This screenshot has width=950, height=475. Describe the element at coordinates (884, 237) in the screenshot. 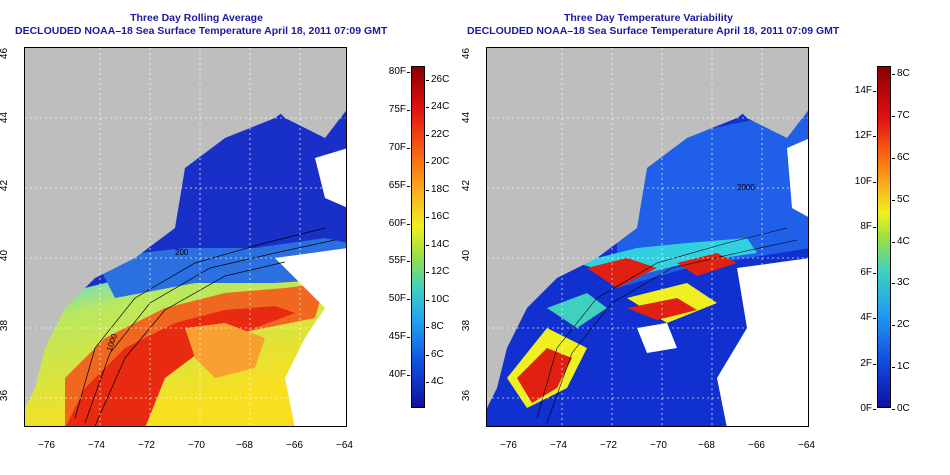

I see `right-colorbar` at that location.